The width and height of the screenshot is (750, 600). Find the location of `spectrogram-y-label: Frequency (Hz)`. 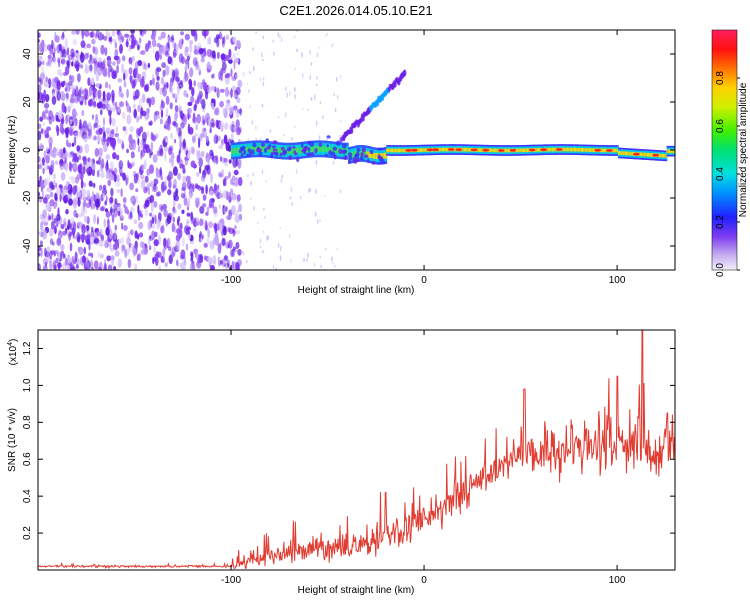

spectrogram-y-label: Frequency (Hz) is located at coordinates (12, 150).